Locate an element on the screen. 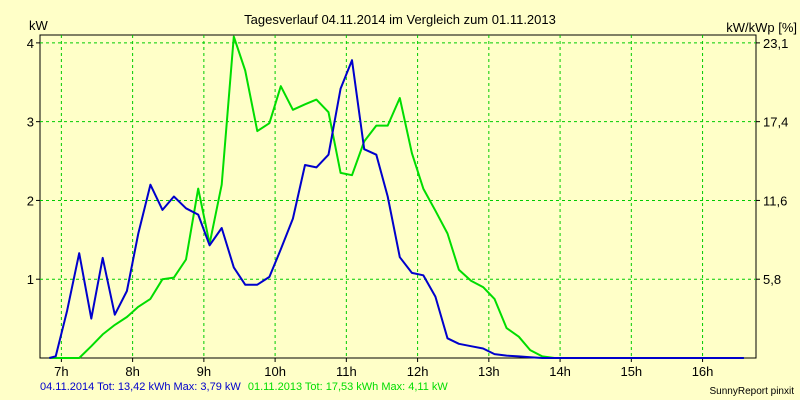 The height and width of the screenshot is (400, 800). x-tick-label: 15h is located at coordinates (631, 371).